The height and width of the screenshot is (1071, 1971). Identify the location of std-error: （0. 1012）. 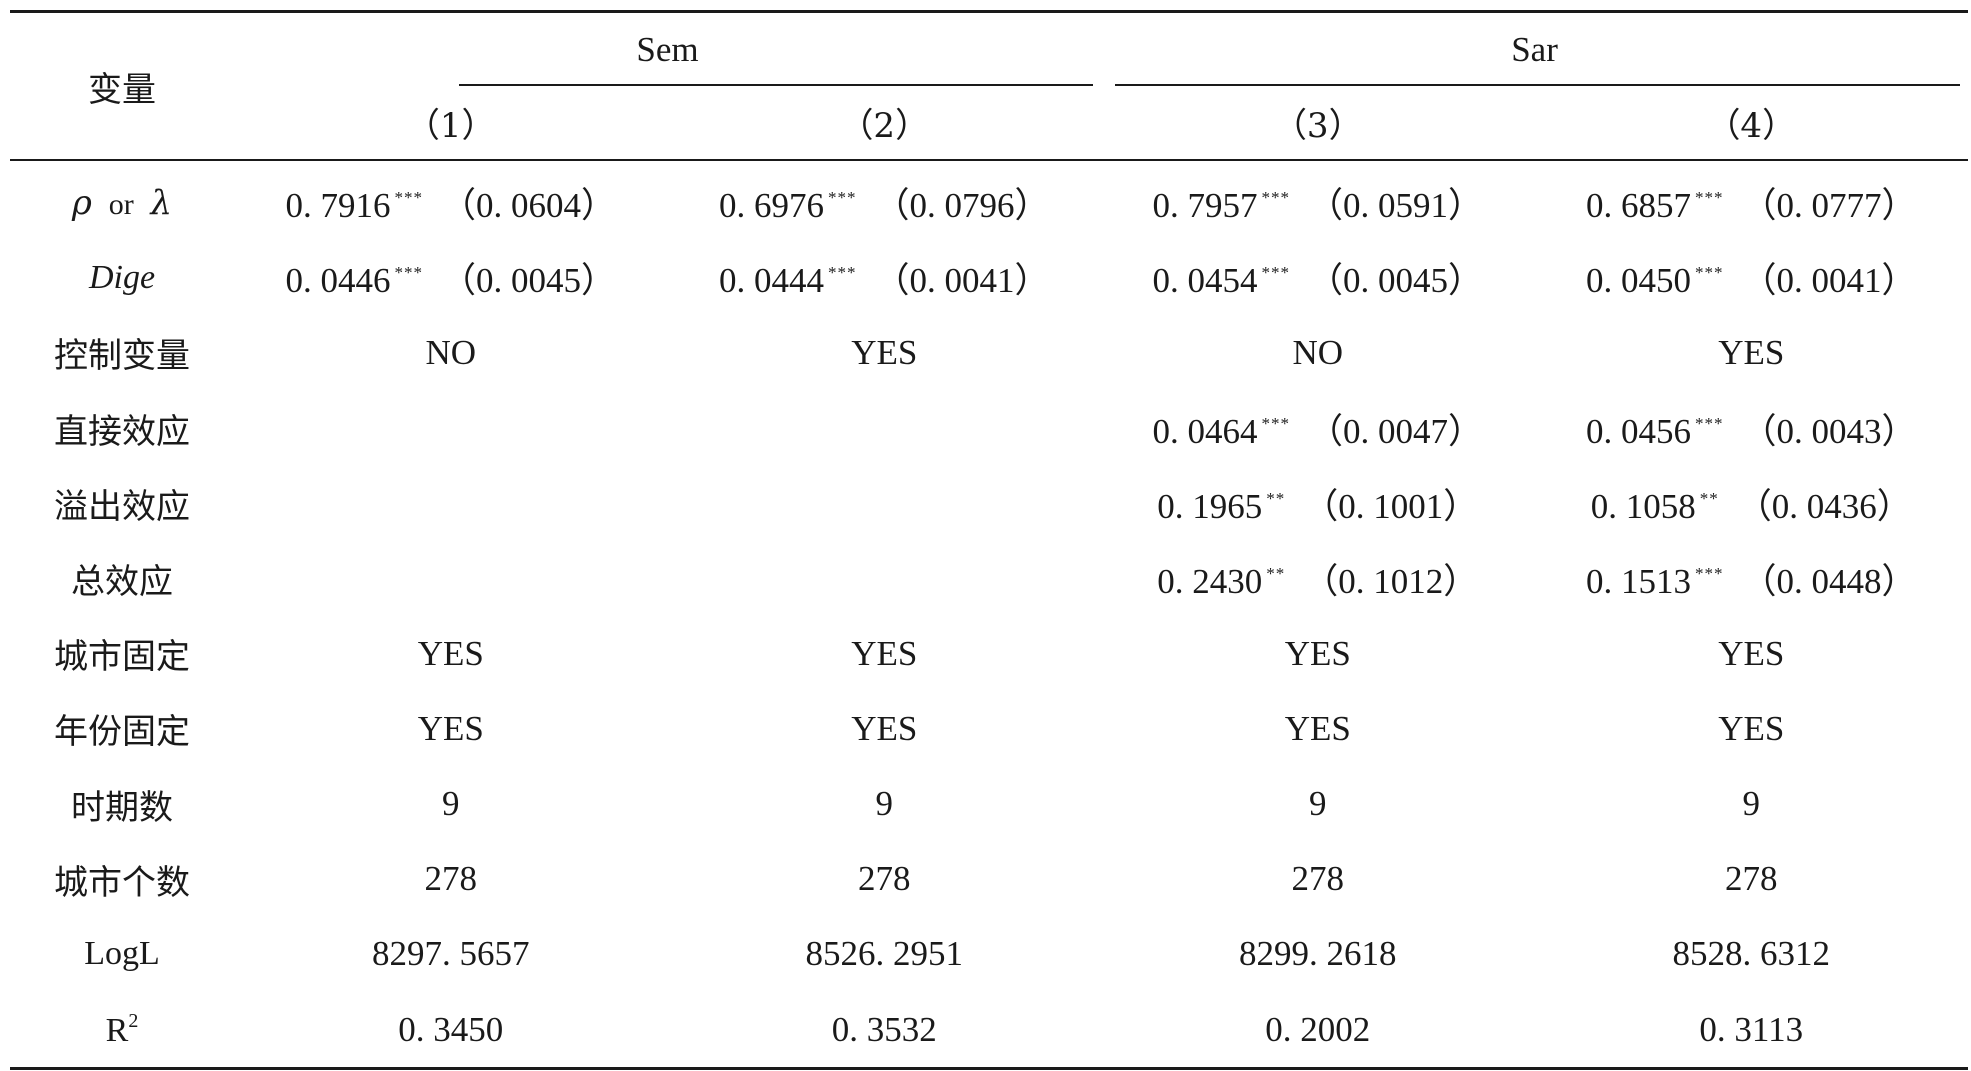
(1391, 582).